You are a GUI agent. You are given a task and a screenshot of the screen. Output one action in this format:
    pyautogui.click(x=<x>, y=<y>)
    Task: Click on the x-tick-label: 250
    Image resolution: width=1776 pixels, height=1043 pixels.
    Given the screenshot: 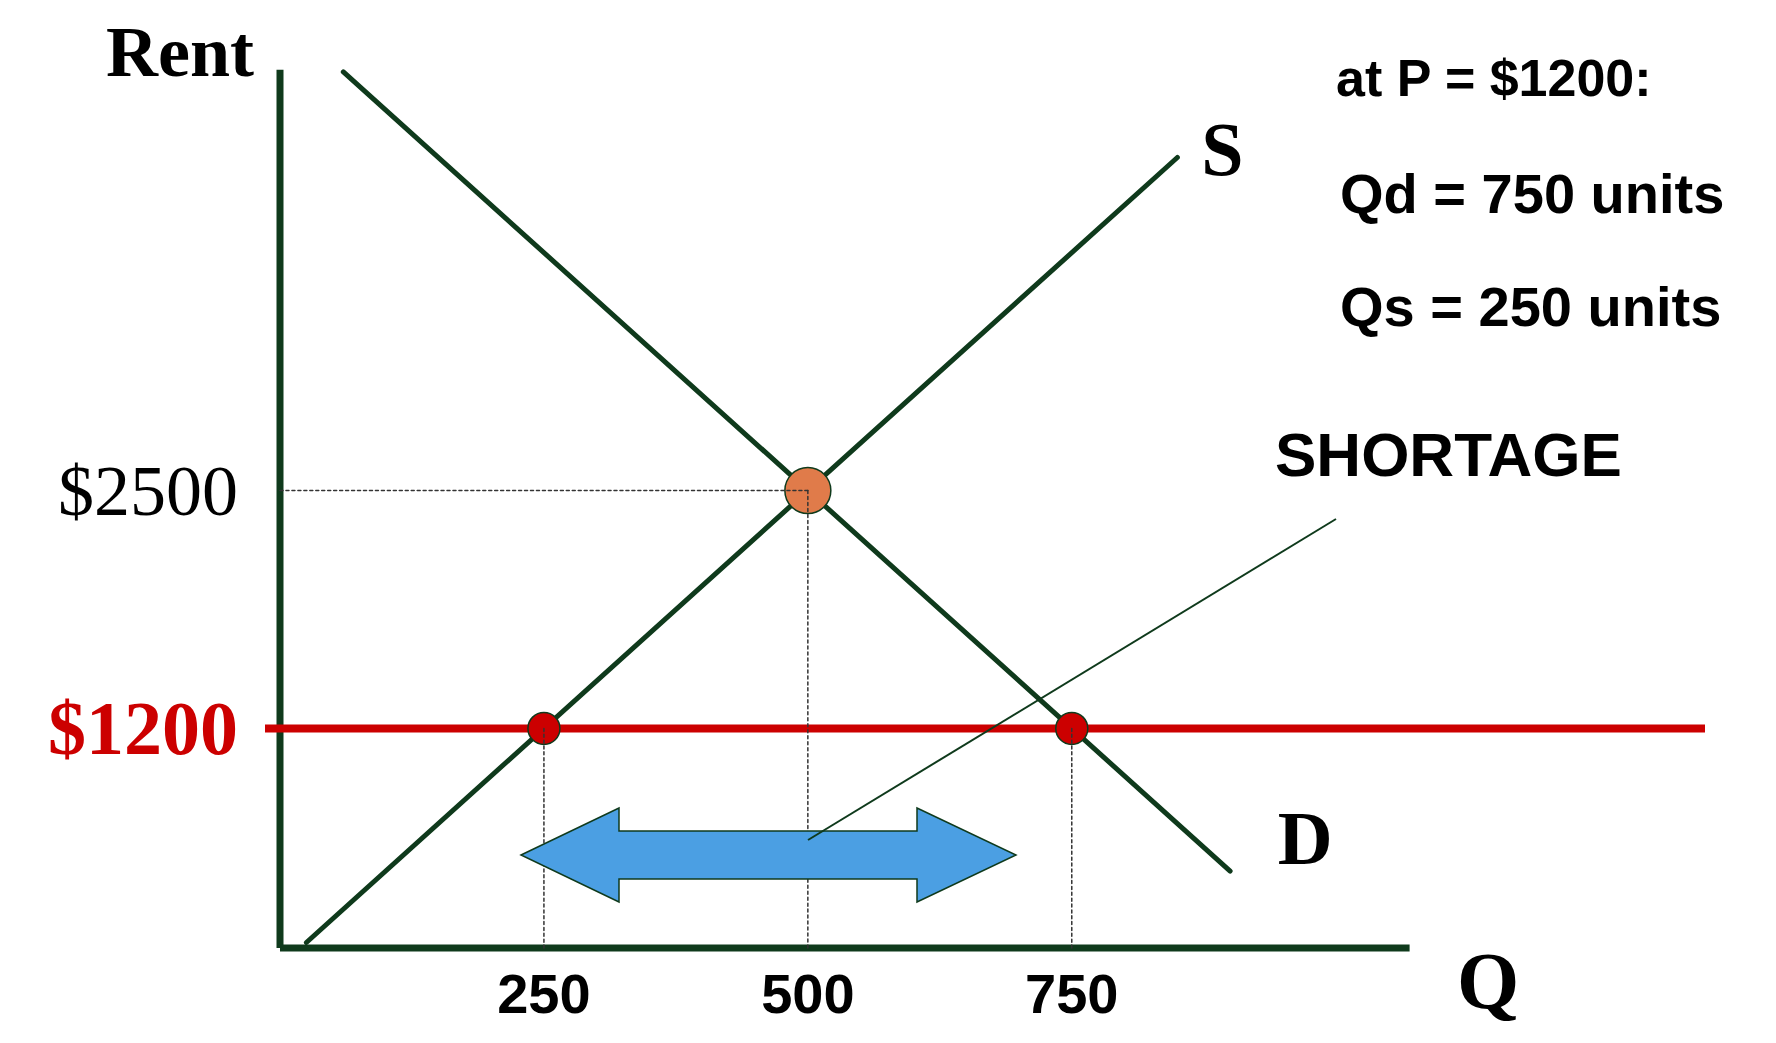 What is the action you would take?
    pyautogui.click(x=544, y=993)
    